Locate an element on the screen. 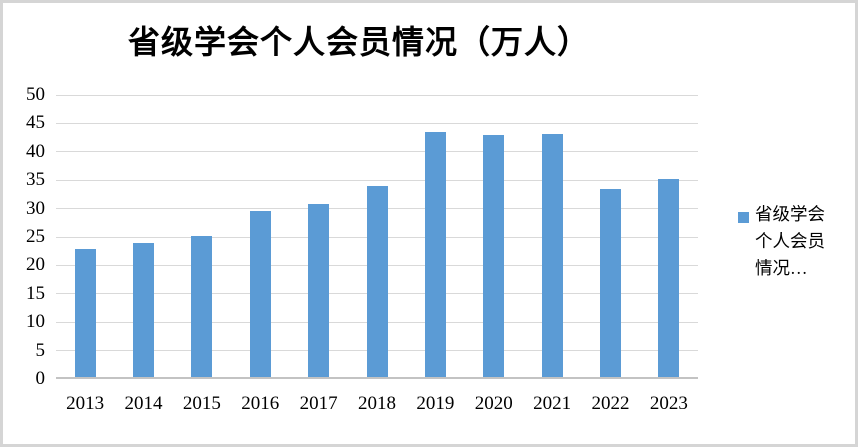 This screenshot has height=447, width=858. x-axis-line is located at coordinates (377, 378).